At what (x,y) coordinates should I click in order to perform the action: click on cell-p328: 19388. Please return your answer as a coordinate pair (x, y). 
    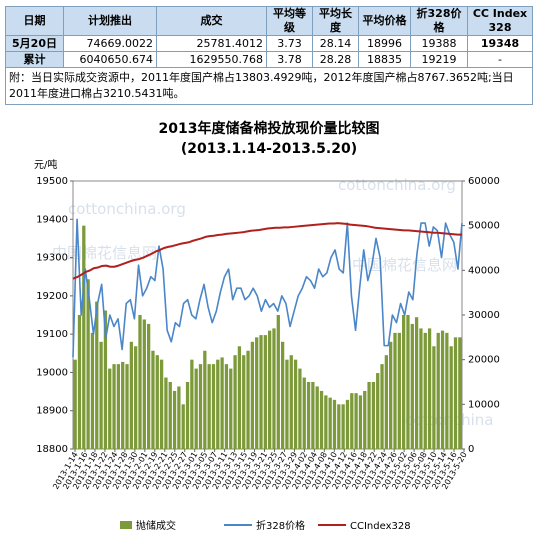
    Looking at the image, I should click on (439, 43).